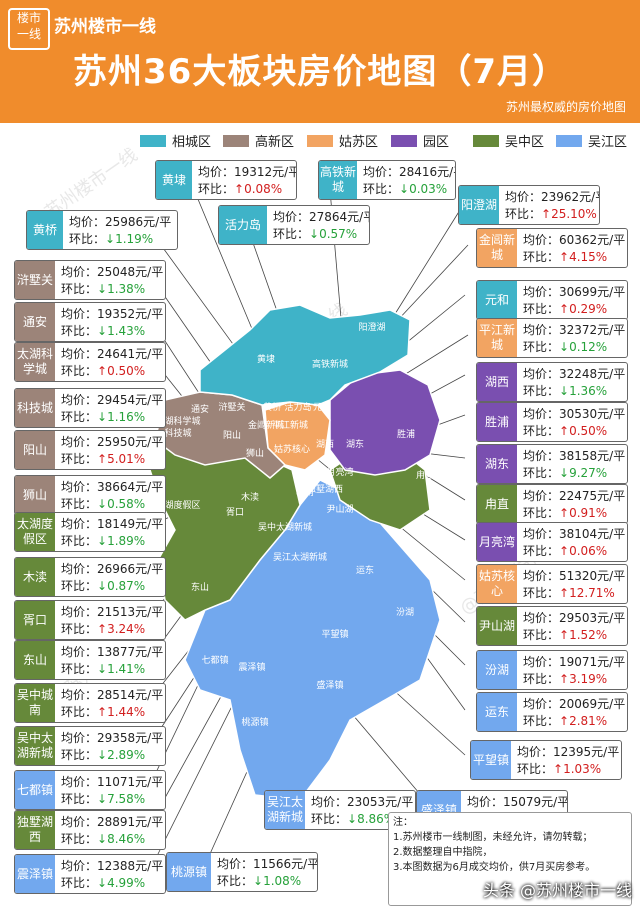 Image resolution: width=640 pixels, height=911 pixels. Describe the element at coordinates (371, 327) in the screenshot. I see `map-region-label: 阳澄湖` at that location.